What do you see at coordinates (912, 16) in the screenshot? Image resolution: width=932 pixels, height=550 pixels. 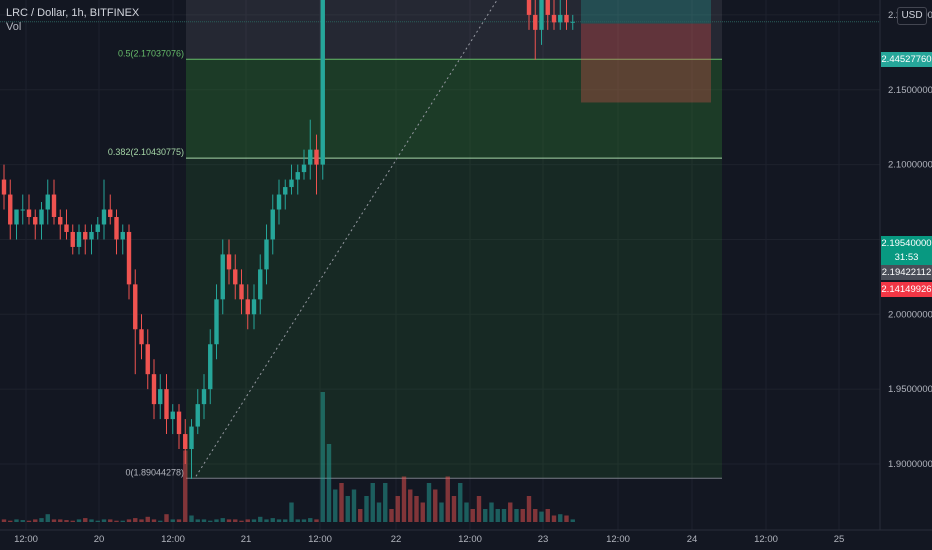 I see `currency-button: USD` at bounding box center [912, 16].